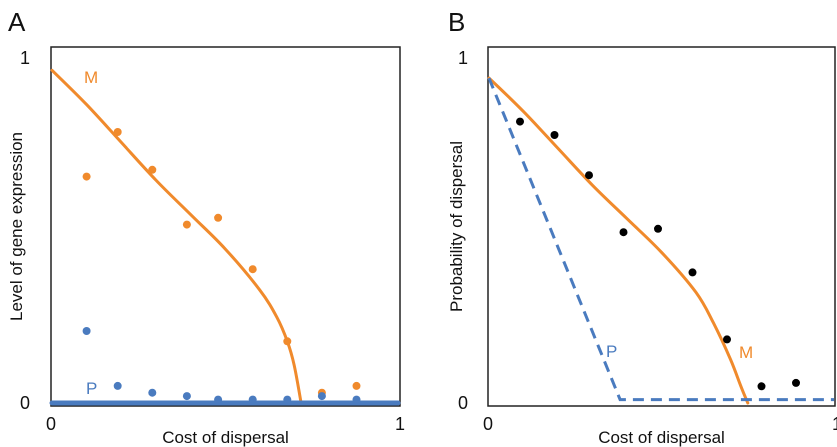  What do you see at coordinates (17, 22) in the screenshot?
I see `panel-letter: A` at bounding box center [17, 22].